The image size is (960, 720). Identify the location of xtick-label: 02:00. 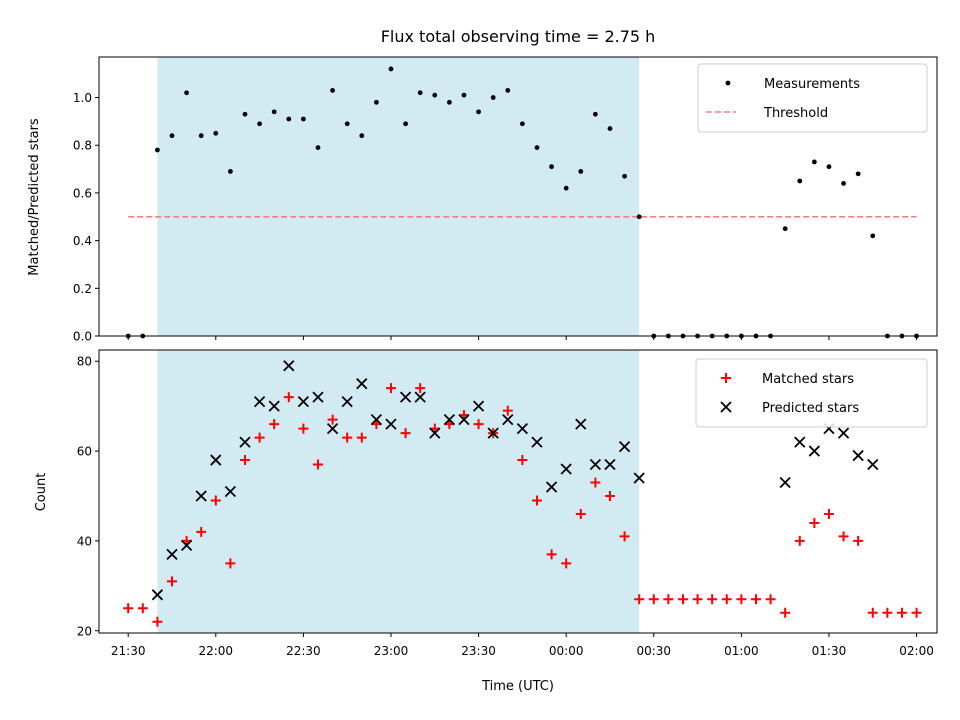
(916, 651).